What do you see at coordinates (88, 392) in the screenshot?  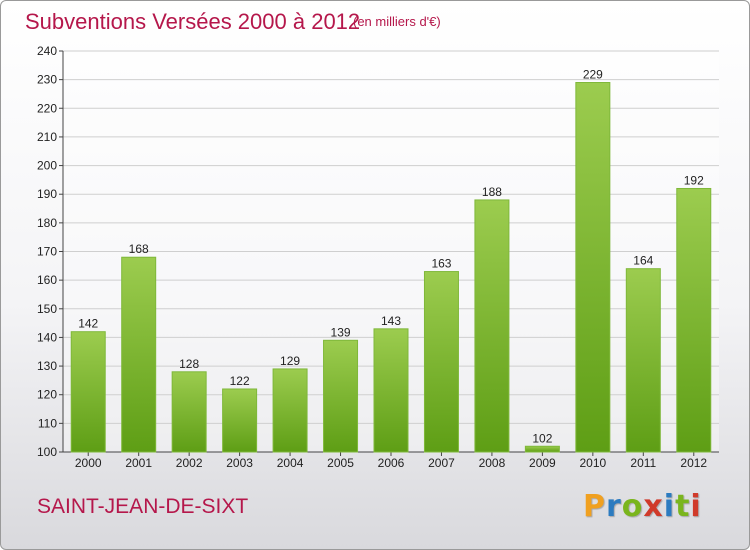 I see `bar-2000` at bounding box center [88, 392].